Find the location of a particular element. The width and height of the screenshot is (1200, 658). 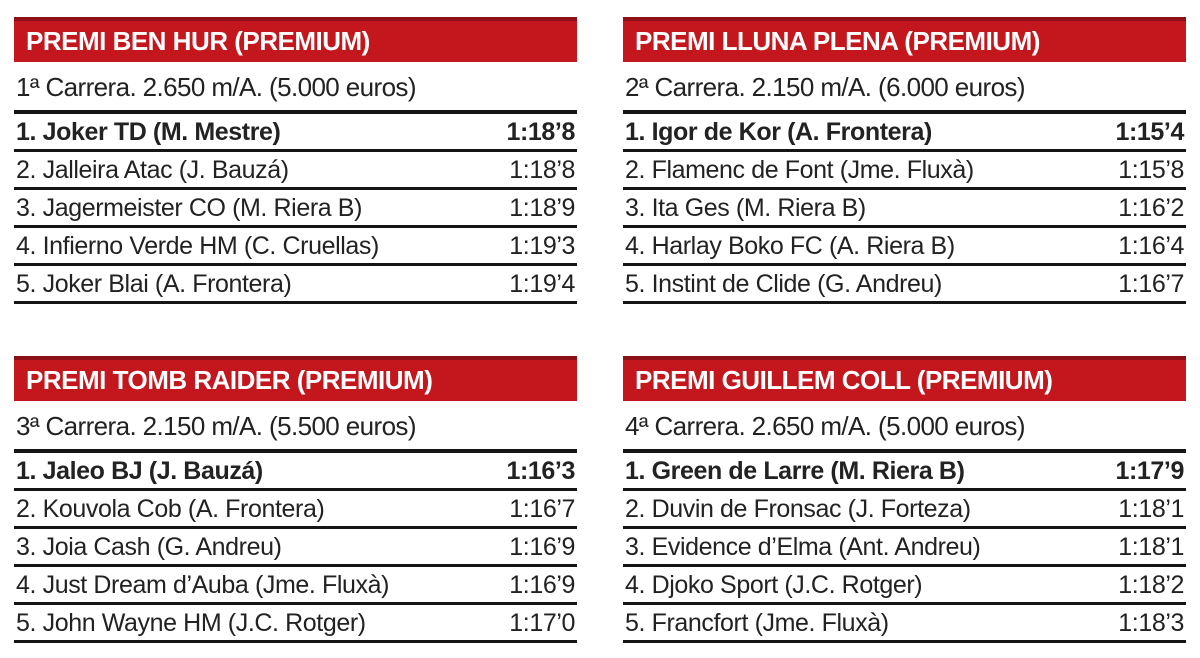

result-row: 1. Jaleo BJ (J. Bauzá) 1:16’3 is located at coordinates (295, 472).